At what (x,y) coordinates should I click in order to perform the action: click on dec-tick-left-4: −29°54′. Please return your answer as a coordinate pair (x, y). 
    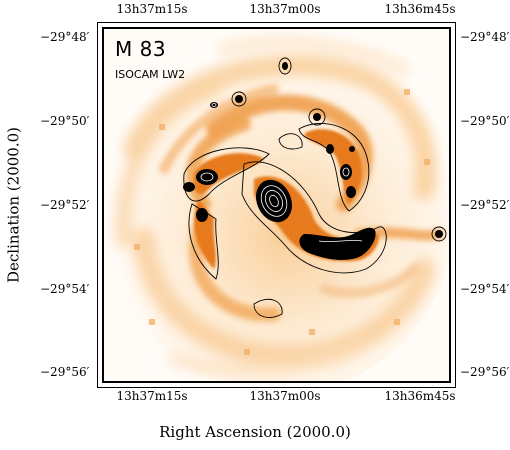
    Looking at the image, I should click on (65, 289).